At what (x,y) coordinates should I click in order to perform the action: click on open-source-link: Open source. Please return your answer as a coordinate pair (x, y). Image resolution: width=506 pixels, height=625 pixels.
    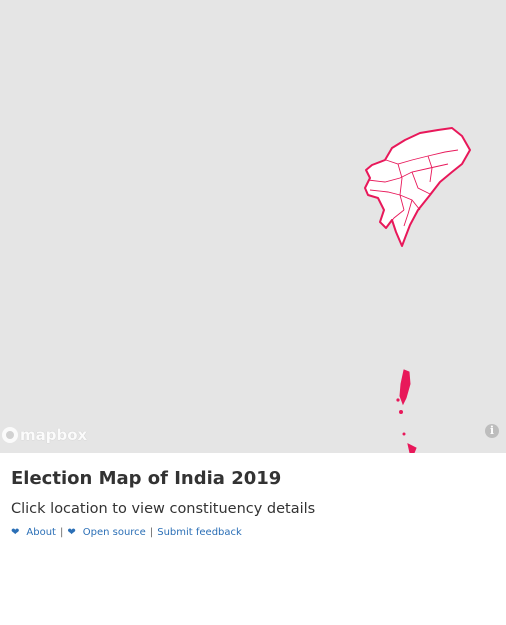
    Looking at the image, I should click on (114, 532).